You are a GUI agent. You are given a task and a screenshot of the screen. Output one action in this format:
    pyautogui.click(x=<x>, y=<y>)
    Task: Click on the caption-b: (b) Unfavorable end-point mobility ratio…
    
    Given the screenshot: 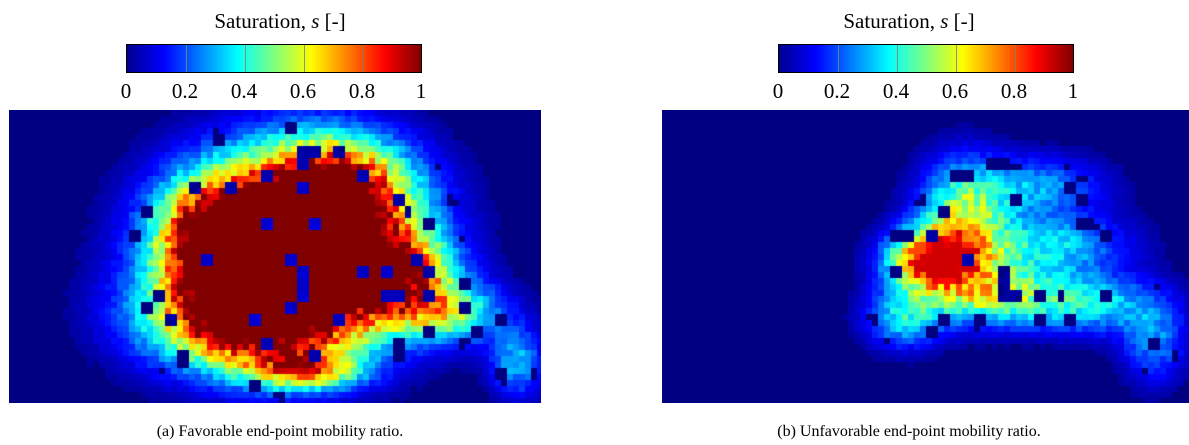 What is the action you would take?
    pyautogui.click(x=909, y=431)
    